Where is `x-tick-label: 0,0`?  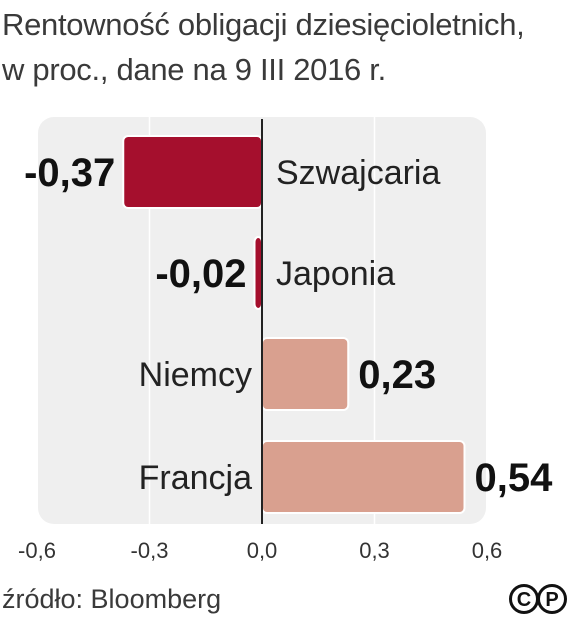 x-tick-label: 0,0 is located at coordinates (262, 550).